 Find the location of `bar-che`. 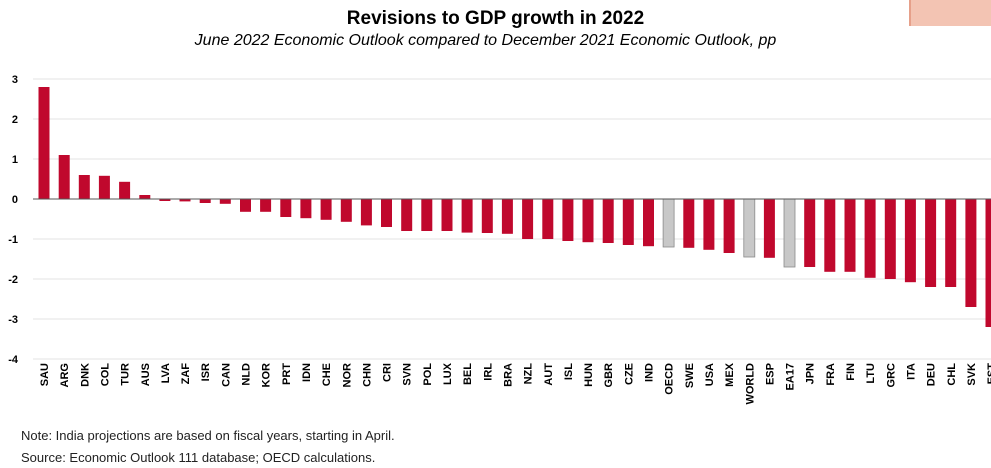

bar-che is located at coordinates (326, 209).